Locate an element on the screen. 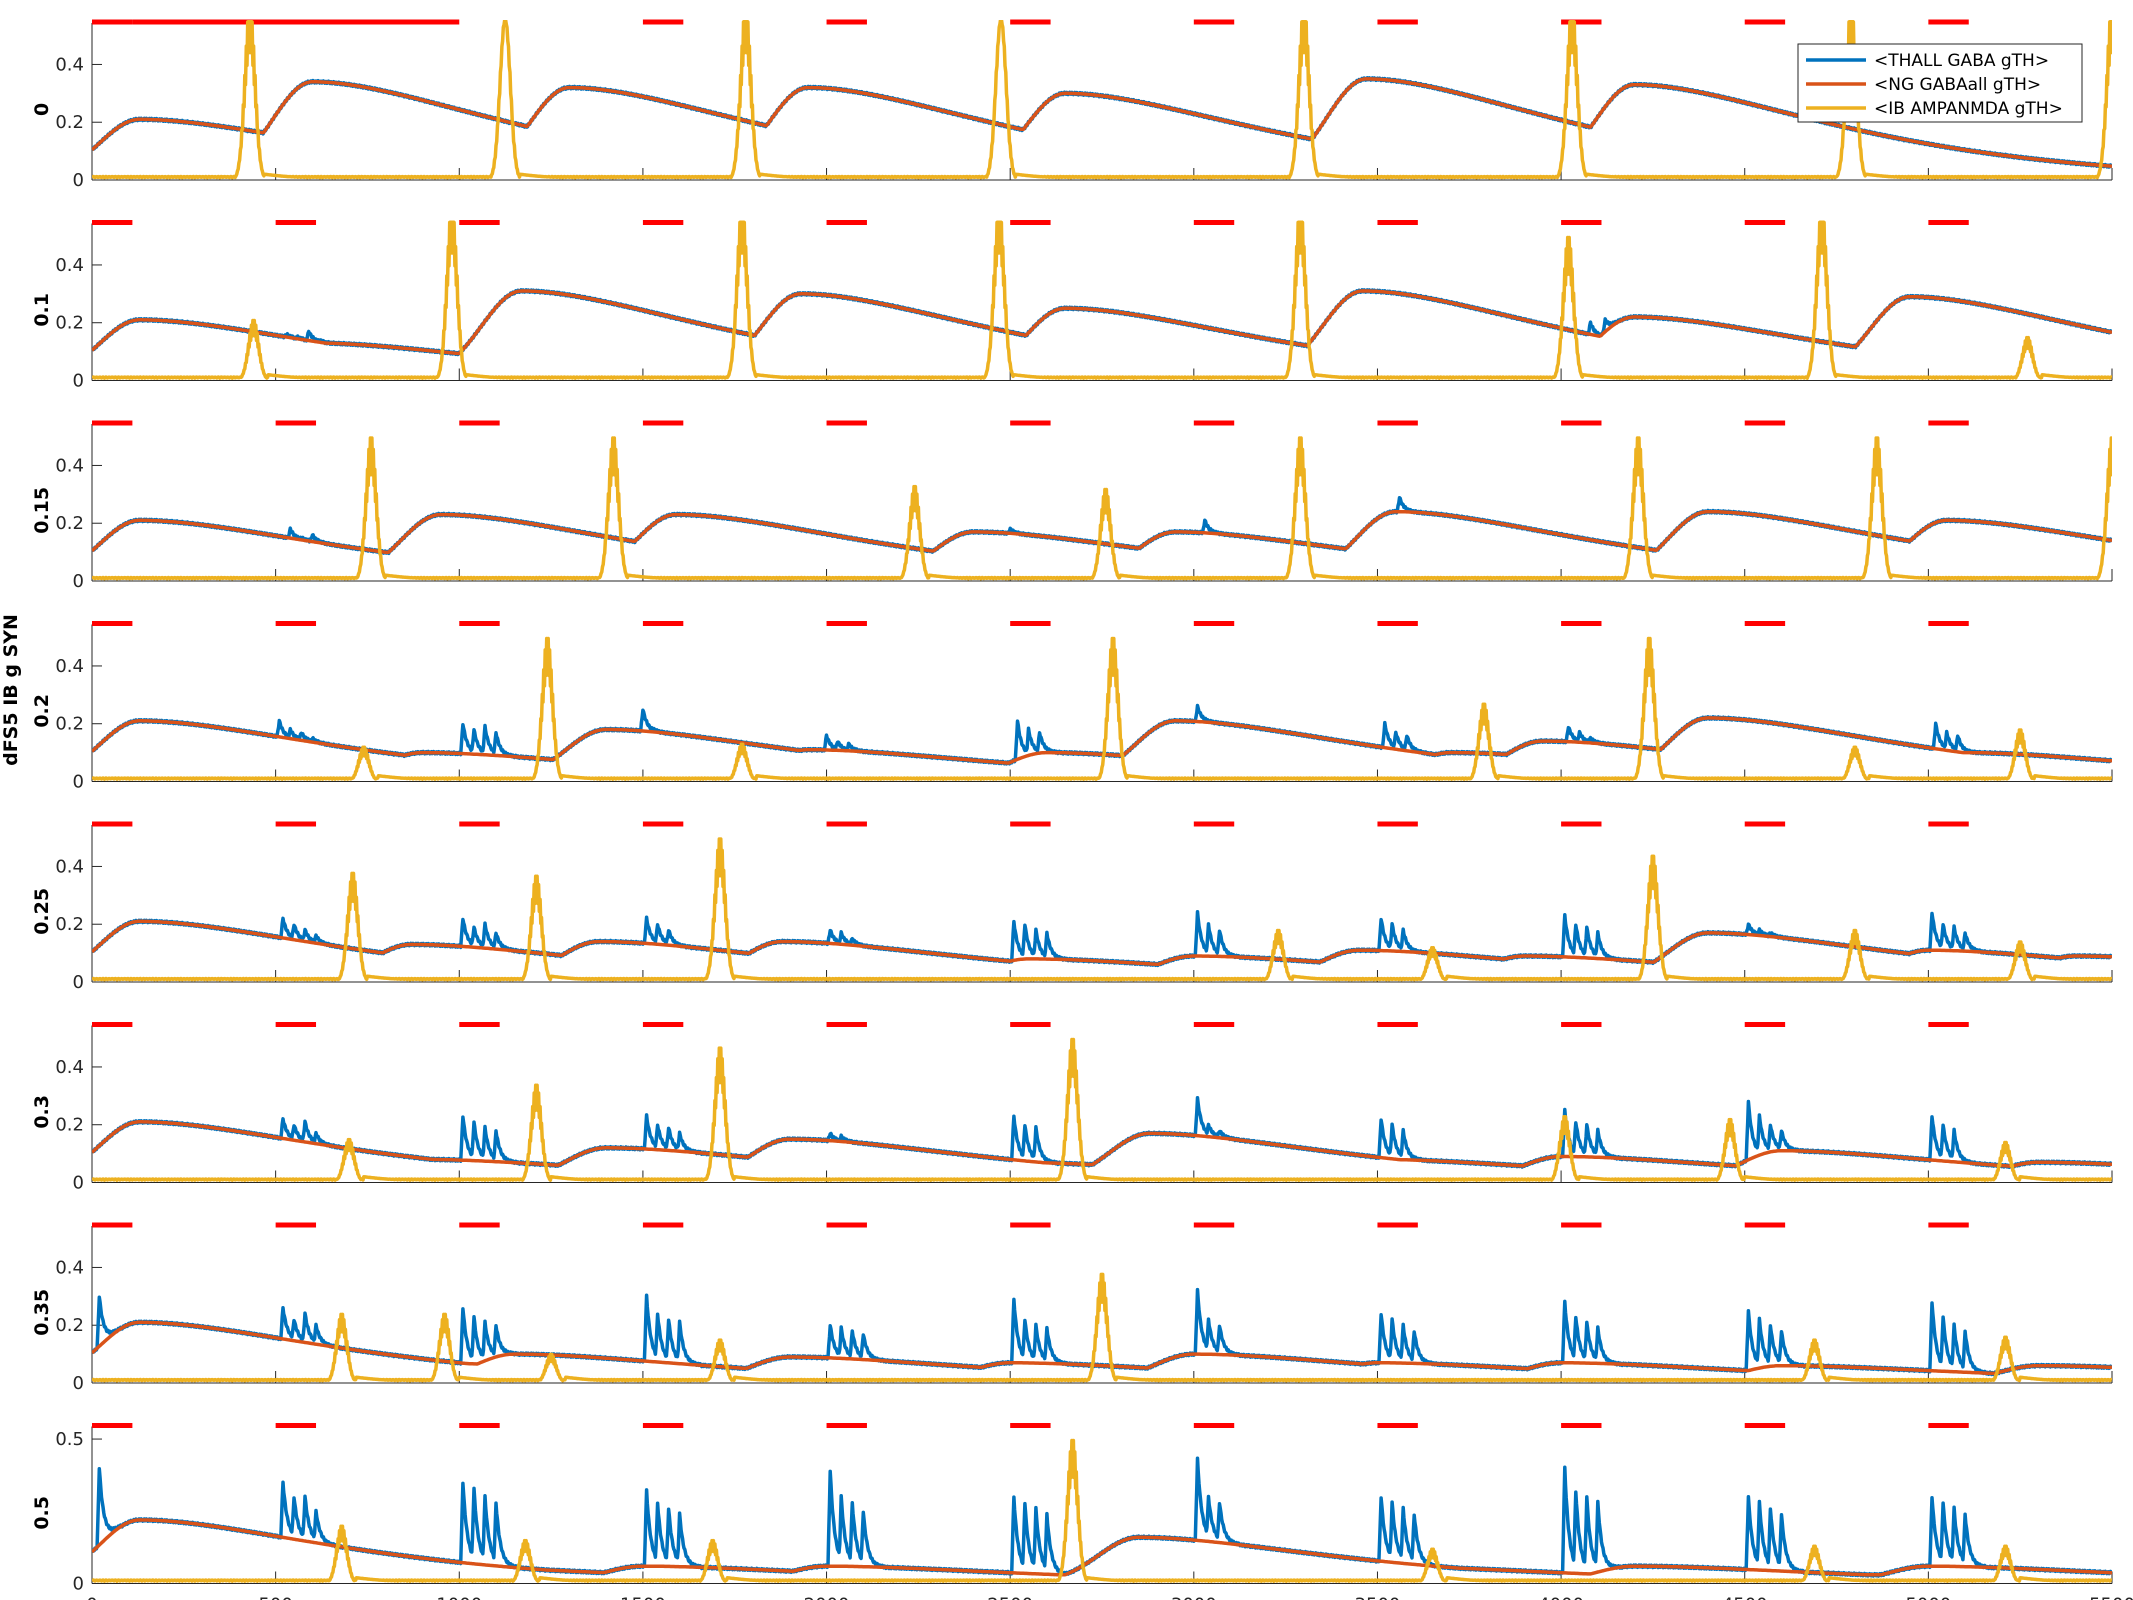 This screenshot has height=1600, width=2133. x-tick-label: 0 is located at coordinates (91, 1597).